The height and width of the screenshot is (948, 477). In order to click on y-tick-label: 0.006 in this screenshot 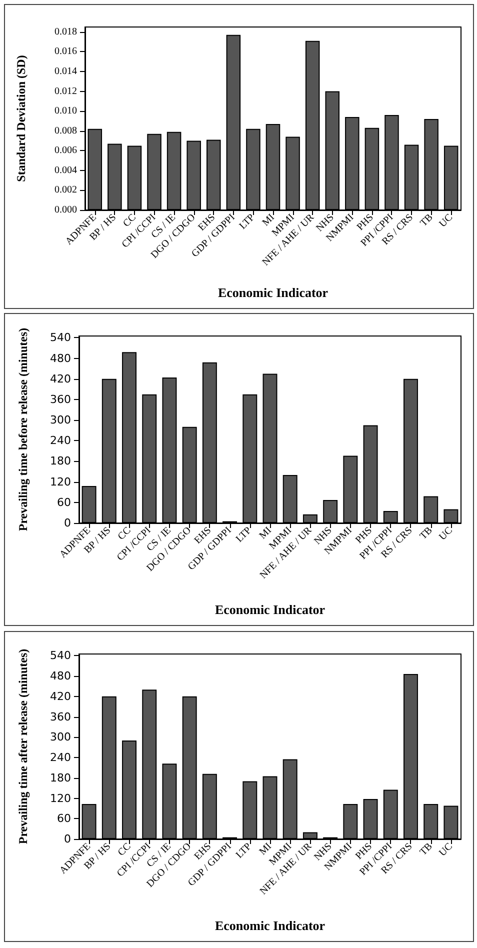, I will do `click(65, 150)`.